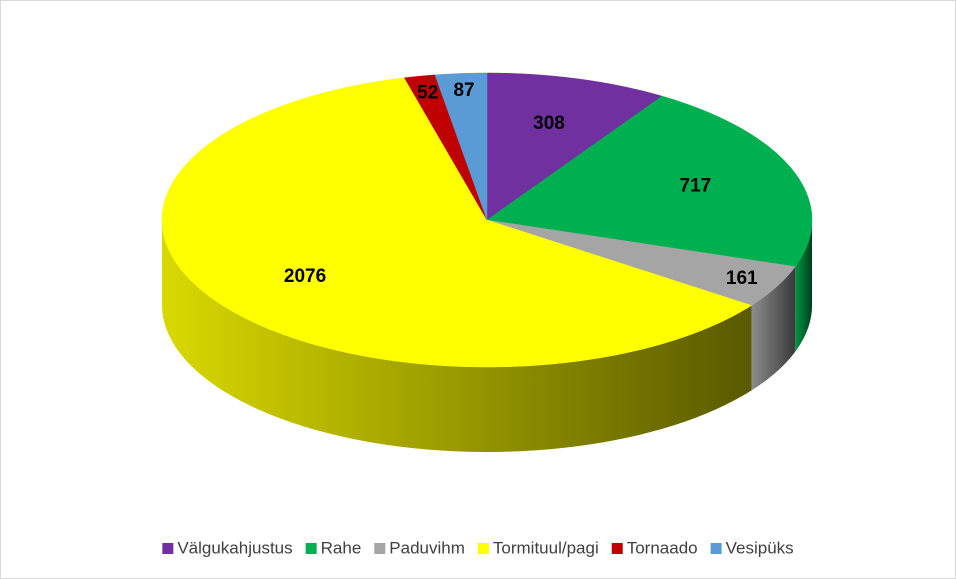 Image resolution: width=956 pixels, height=579 pixels. I want to click on data-label: 717, so click(696, 186).